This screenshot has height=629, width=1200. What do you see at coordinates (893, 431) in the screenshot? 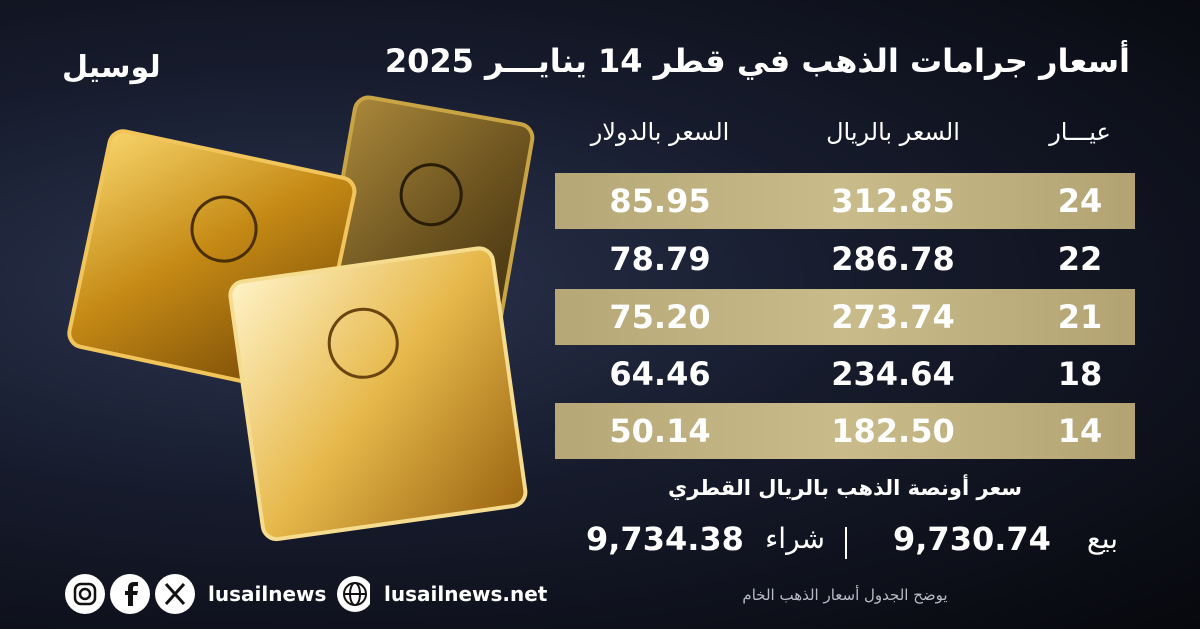
I see `price-cell: 182.50` at bounding box center [893, 431].